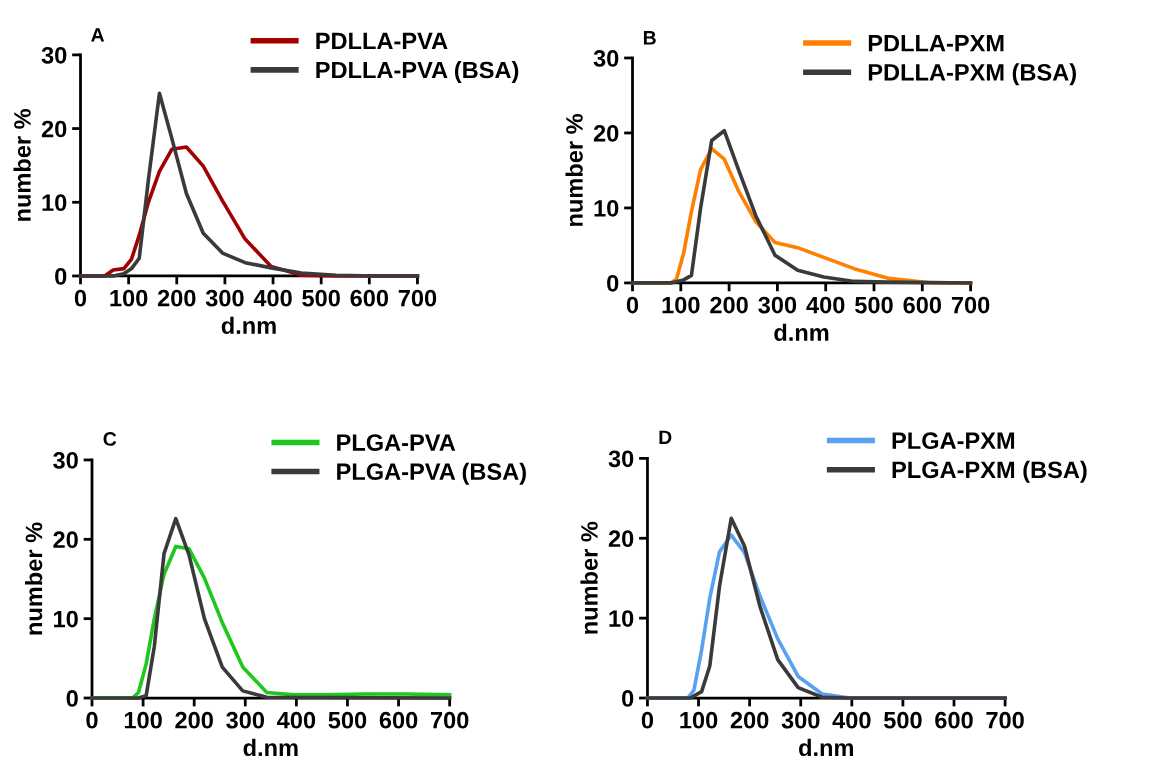 The width and height of the screenshot is (1150, 773). What do you see at coordinates (396, 442) in the screenshot?
I see `legend-label: PLGA-PVA` at bounding box center [396, 442].